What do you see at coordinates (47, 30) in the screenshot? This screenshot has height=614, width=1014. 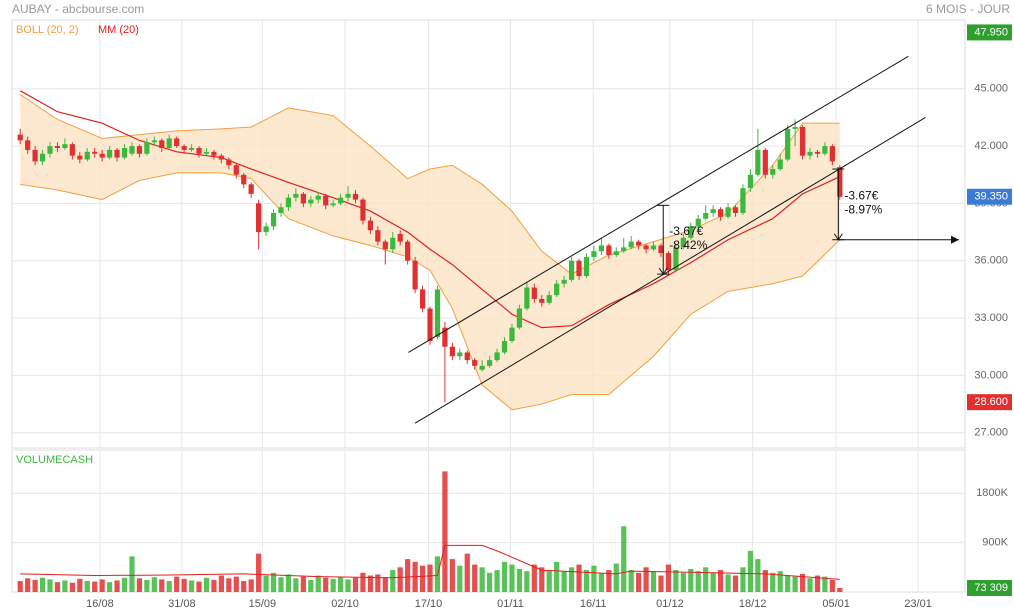 I see `legend-boll: BOLL (20, 2)` at bounding box center [47, 30].